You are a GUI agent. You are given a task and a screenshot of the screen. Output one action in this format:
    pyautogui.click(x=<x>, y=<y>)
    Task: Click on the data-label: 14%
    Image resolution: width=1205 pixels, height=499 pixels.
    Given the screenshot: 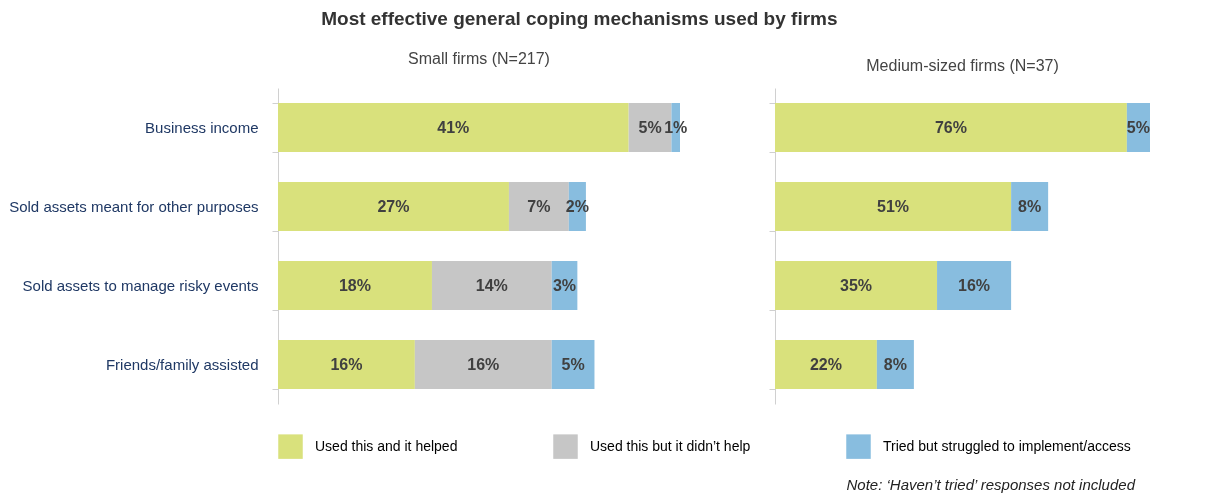 What is the action you would take?
    pyautogui.click(x=491, y=285)
    